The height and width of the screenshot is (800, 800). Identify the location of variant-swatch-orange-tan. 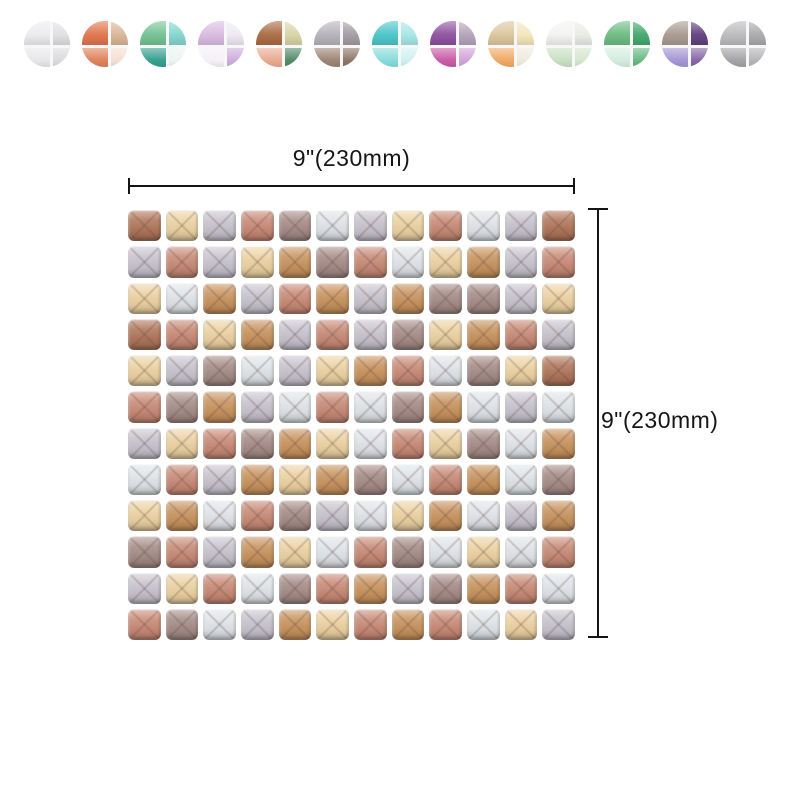
(105, 44).